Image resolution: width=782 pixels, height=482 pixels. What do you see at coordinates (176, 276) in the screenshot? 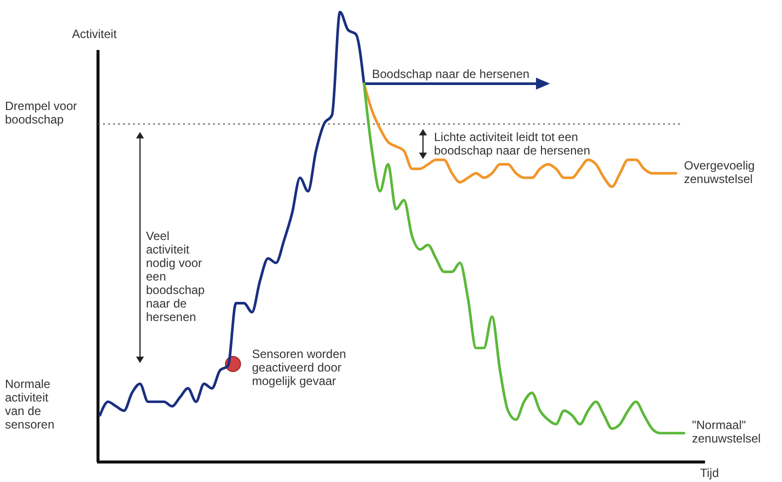
I see `annotation: Veel activiteit nodig voor een boodschap naar de hersenen` at bounding box center [176, 276].